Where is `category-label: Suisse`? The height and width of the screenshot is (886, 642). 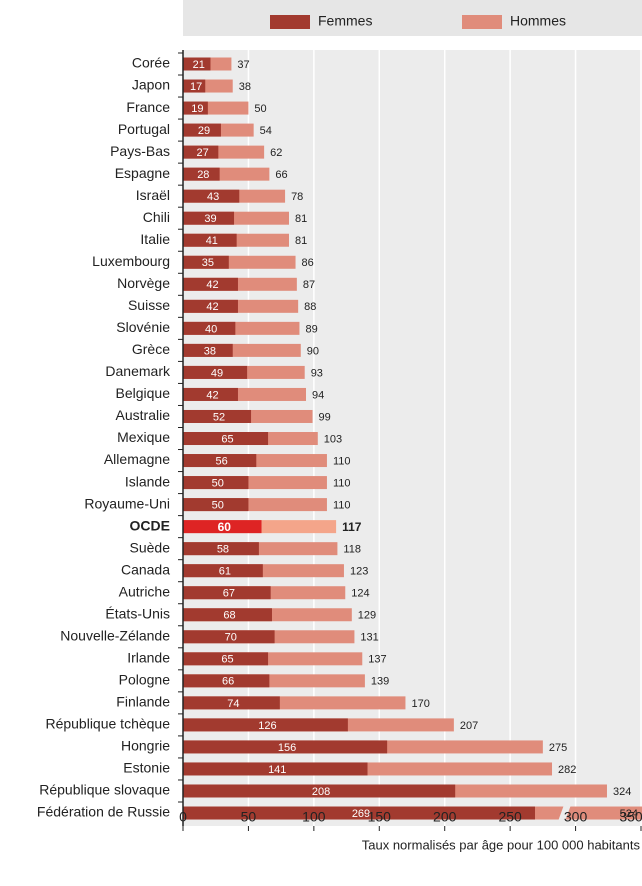 category-label: Suisse is located at coordinates (149, 305).